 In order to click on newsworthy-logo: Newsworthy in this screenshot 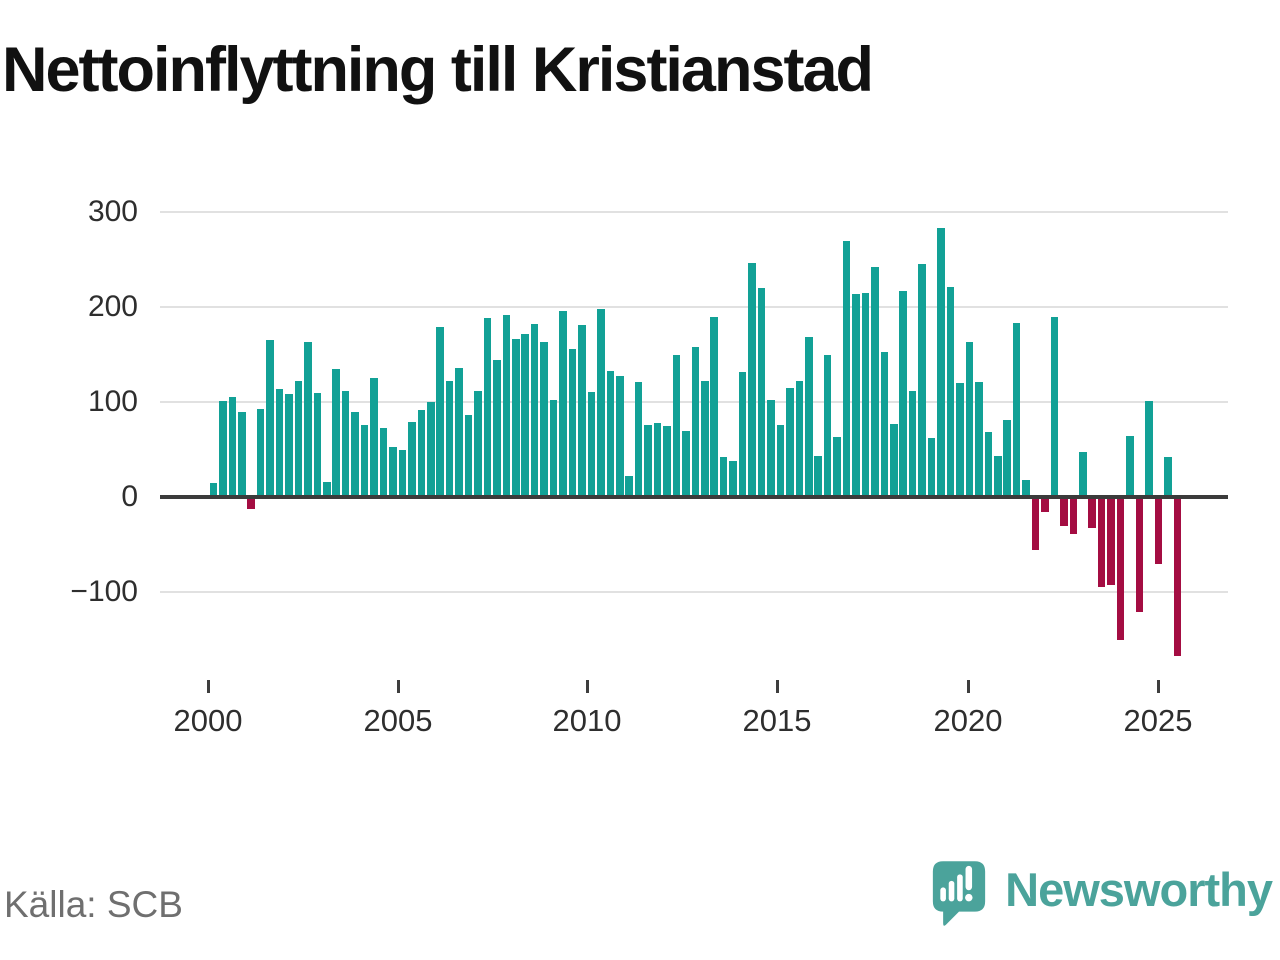, I will do `click(1102, 894)`.